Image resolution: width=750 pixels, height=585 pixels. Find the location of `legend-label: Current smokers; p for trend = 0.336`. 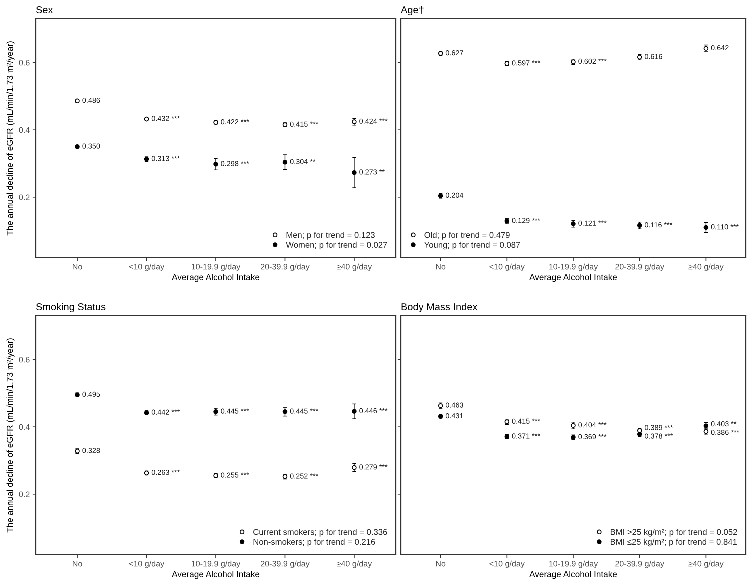

legend-label: Current smokers; p for trend = 0.336 is located at coordinates (321, 533).